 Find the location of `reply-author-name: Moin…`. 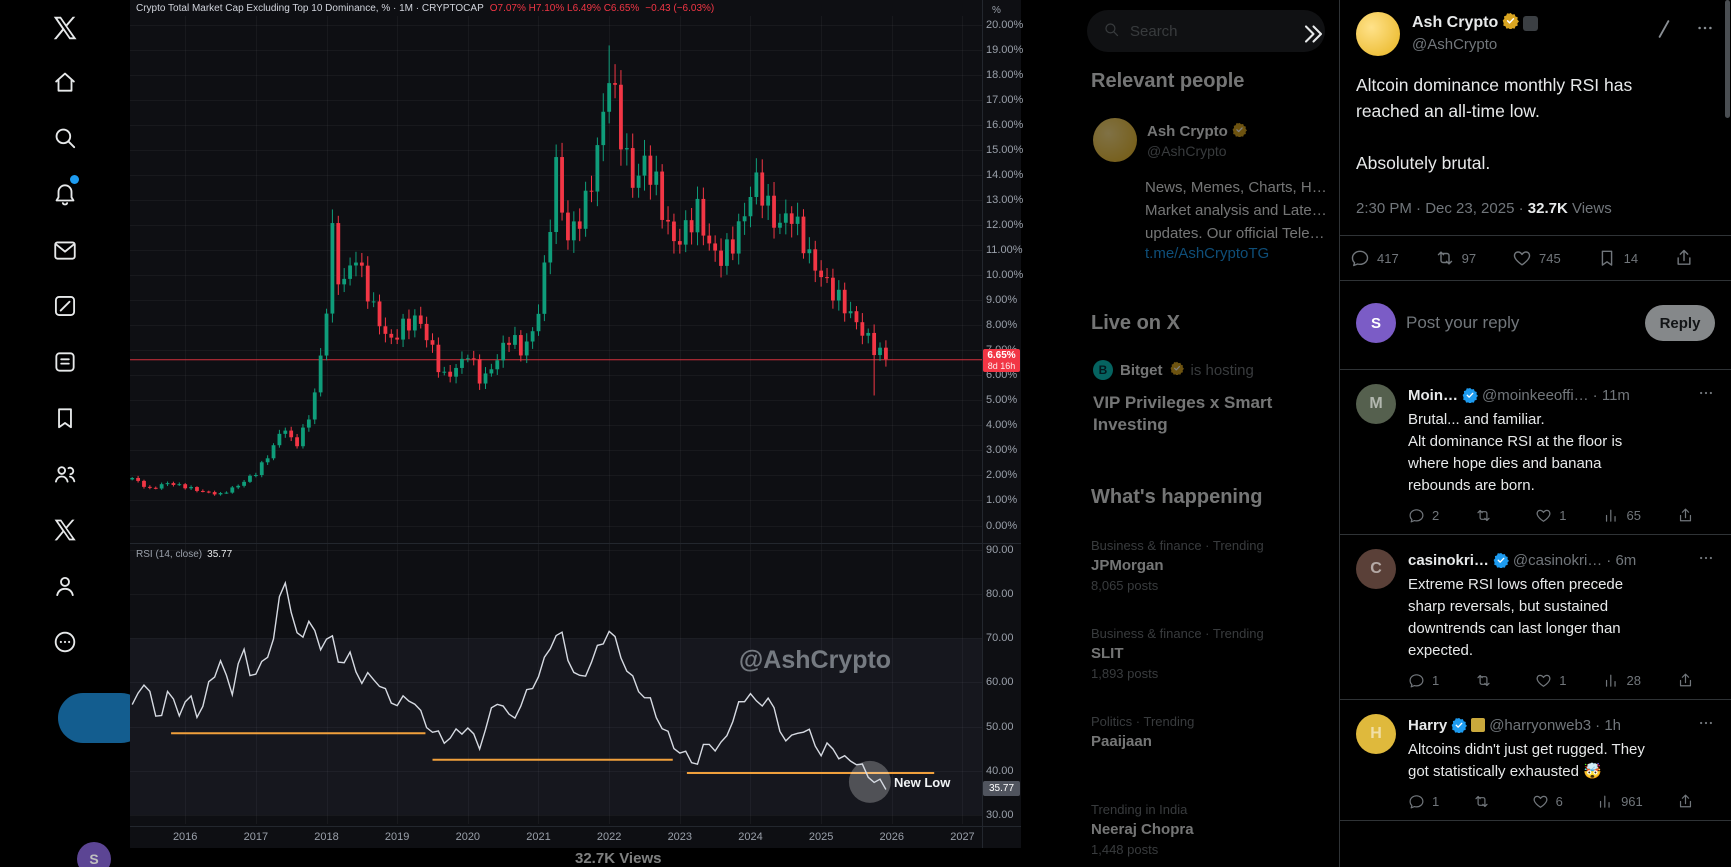

reply-author-name: Moin… is located at coordinates (1433, 395).